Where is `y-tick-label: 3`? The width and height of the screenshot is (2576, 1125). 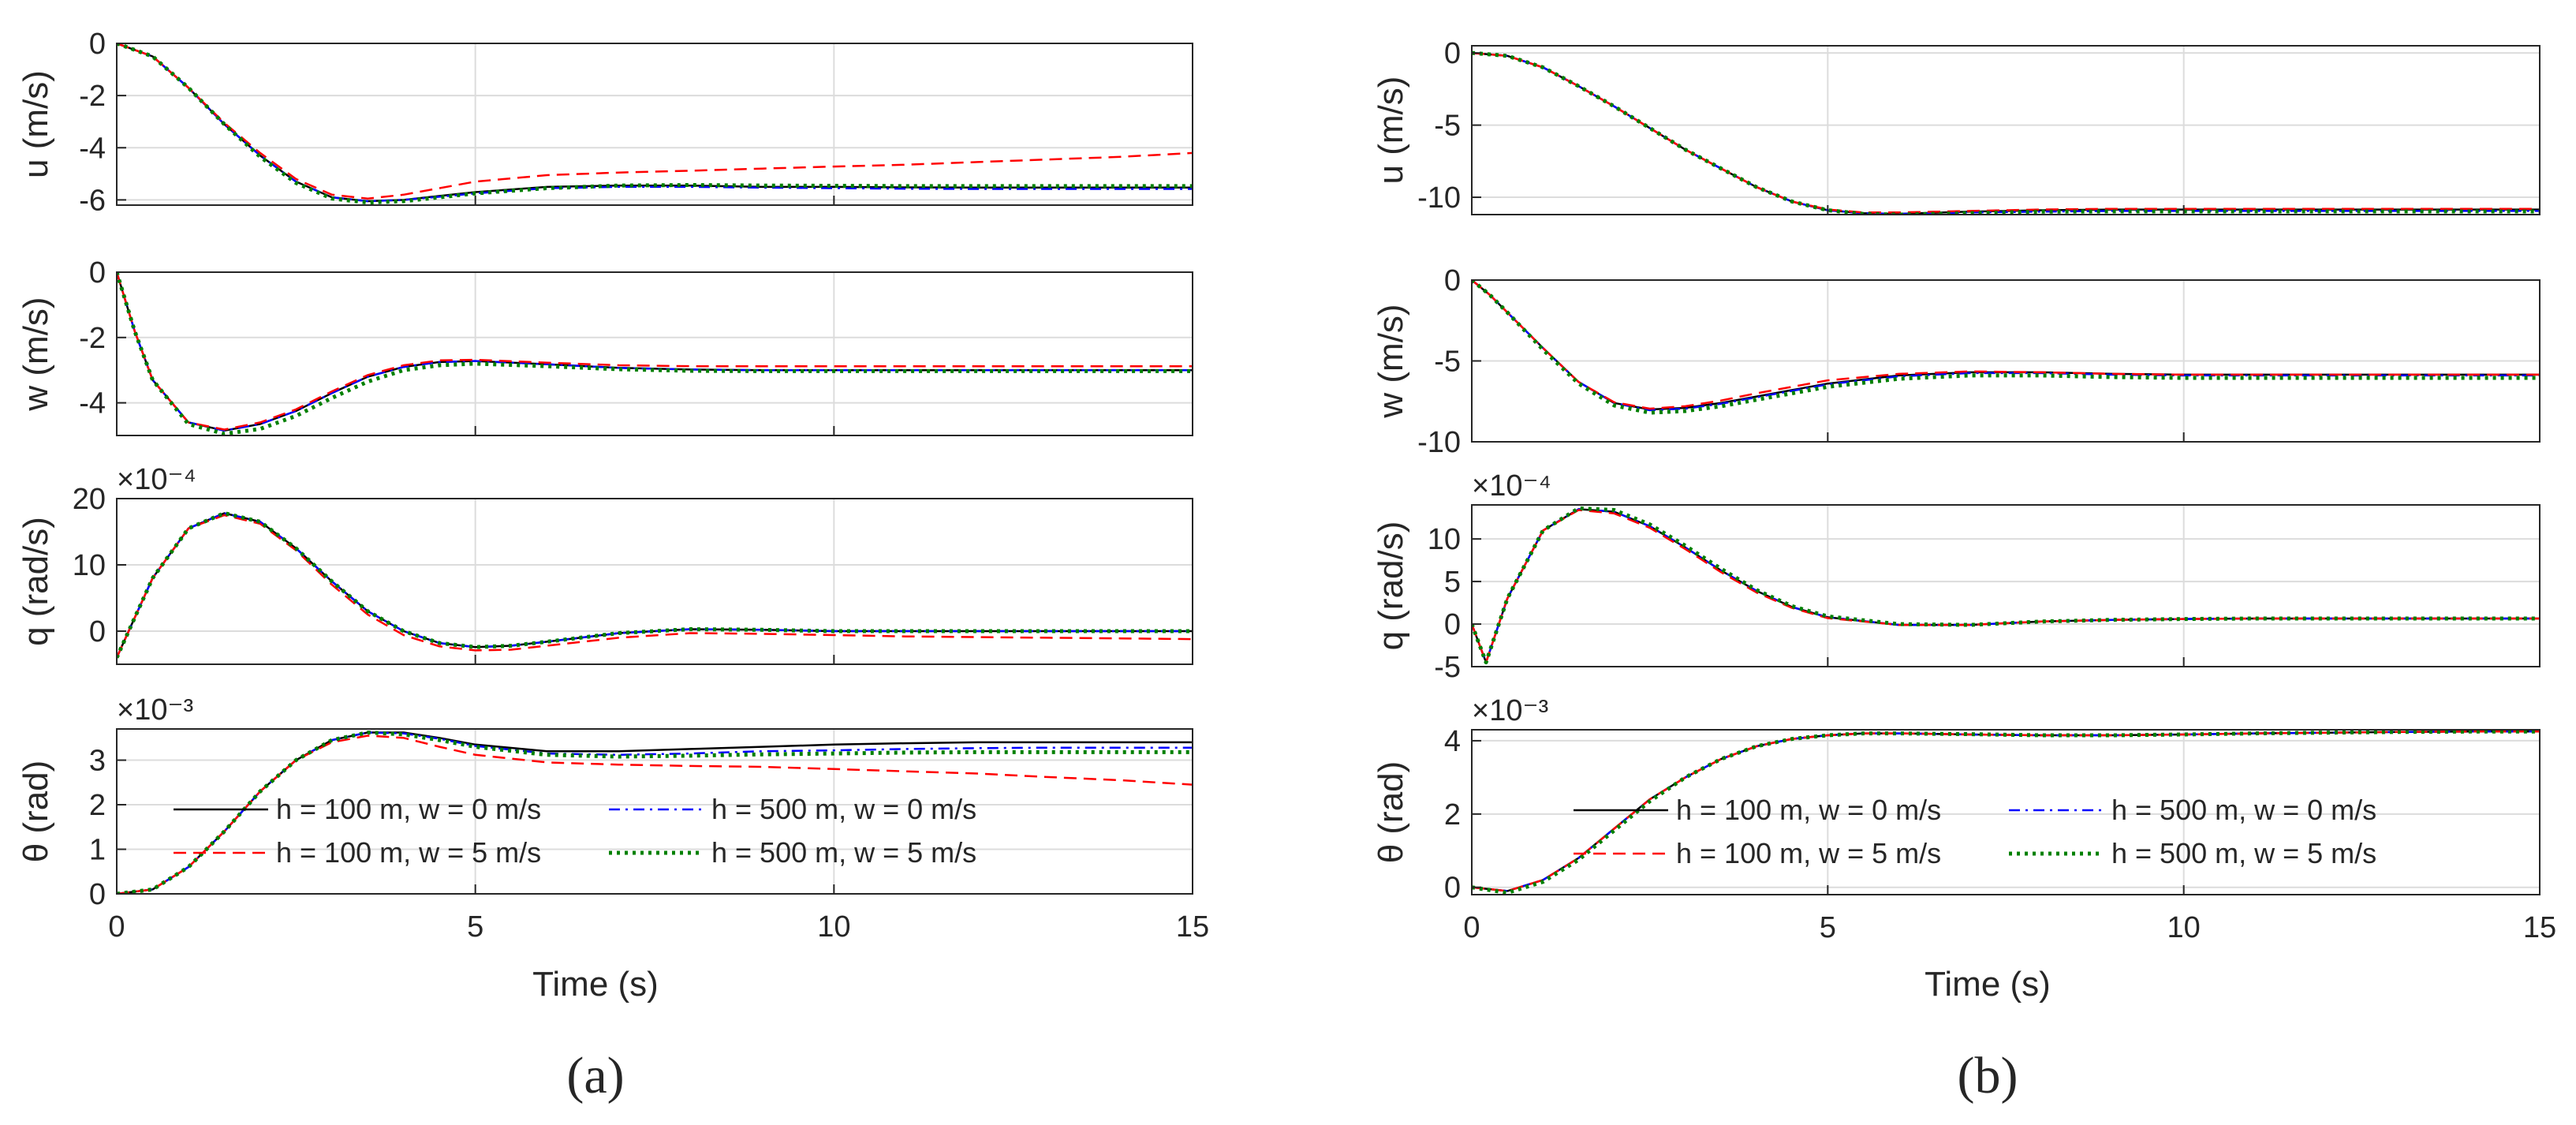 y-tick-label: 3 is located at coordinates (97, 761).